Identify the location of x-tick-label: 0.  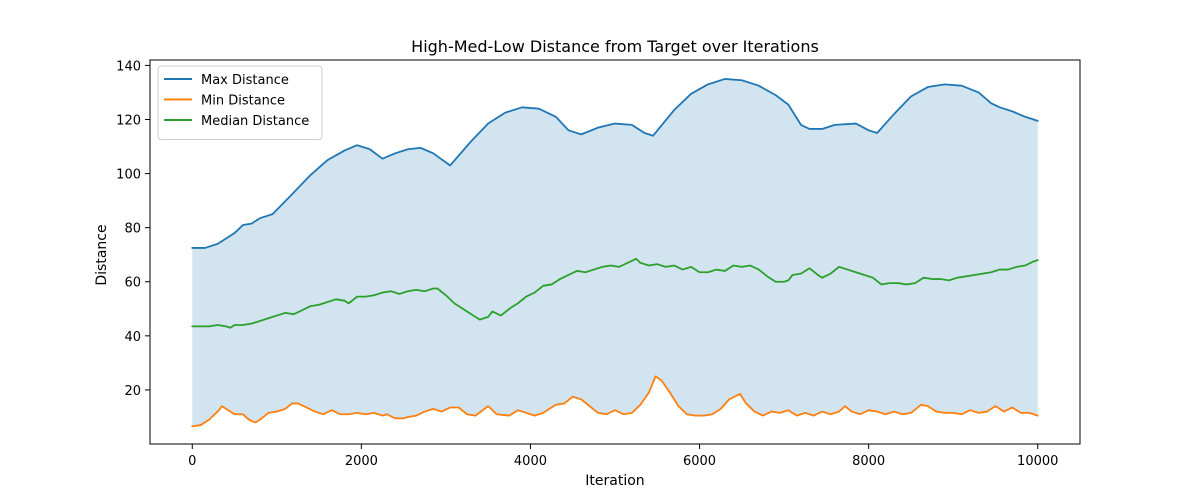
(192, 461).